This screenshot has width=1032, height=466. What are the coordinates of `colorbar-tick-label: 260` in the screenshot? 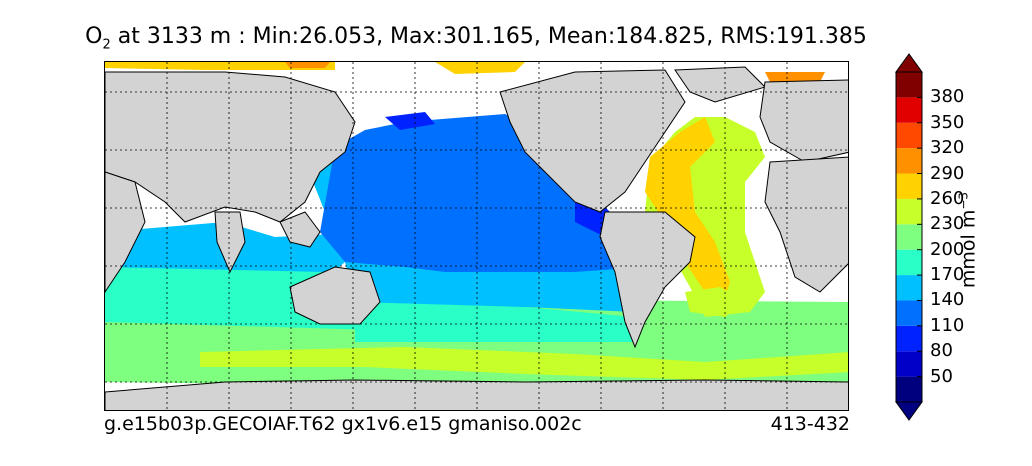 It's located at (947, 198).